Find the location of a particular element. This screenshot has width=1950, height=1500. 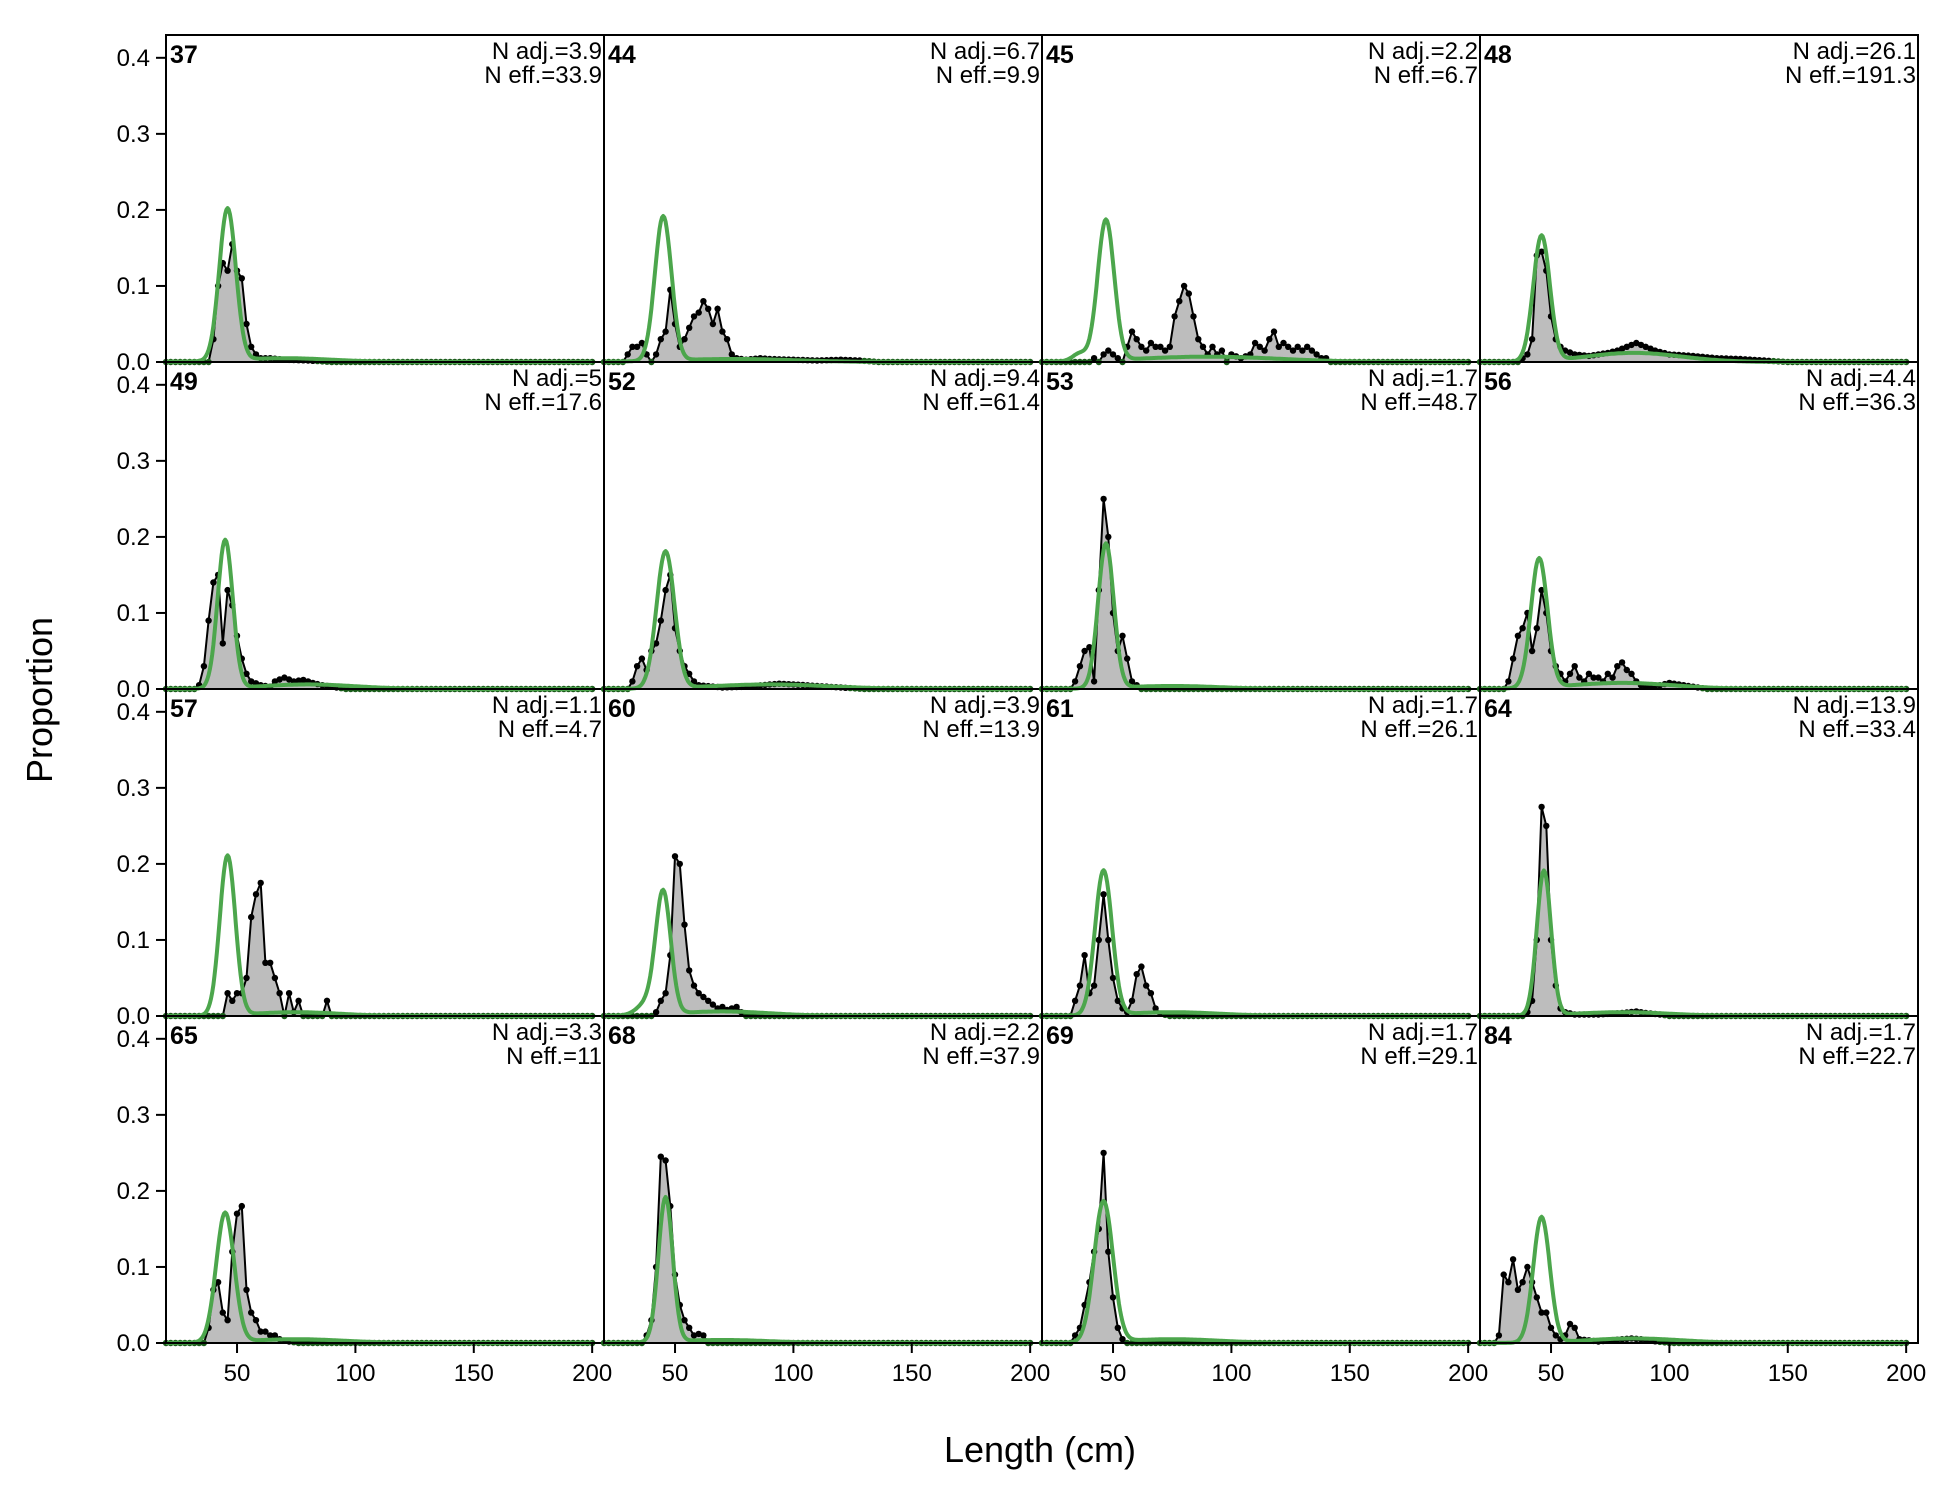

panel-title: 49 is located at coordinates (184, 382).